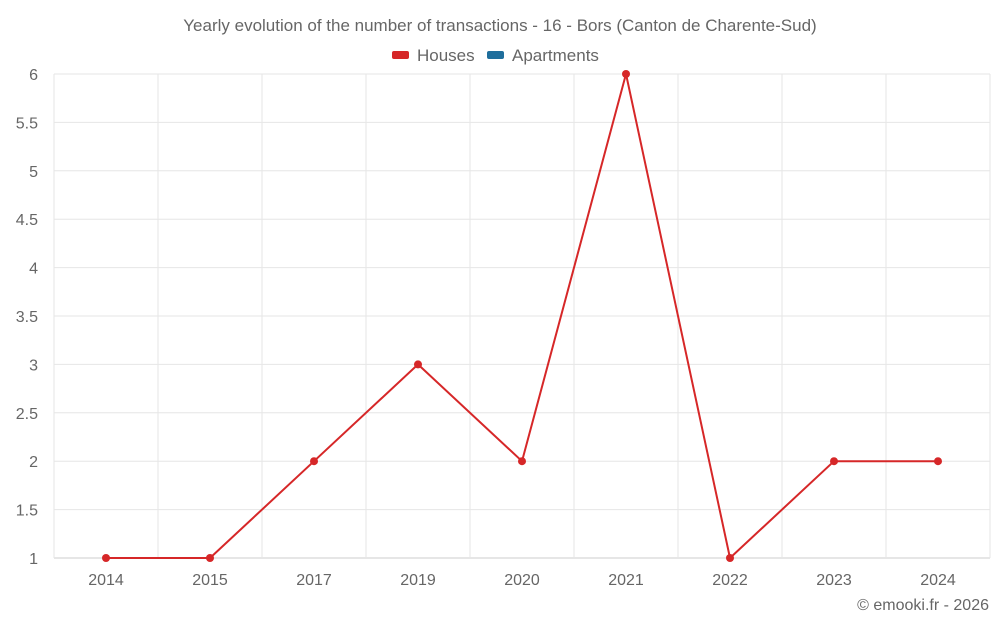 The image size is (1000, 625). What do you see at coordinates (834, 461) in the screenshot?
I see `data-point-houses-2023` at bounding box center [834, 461].